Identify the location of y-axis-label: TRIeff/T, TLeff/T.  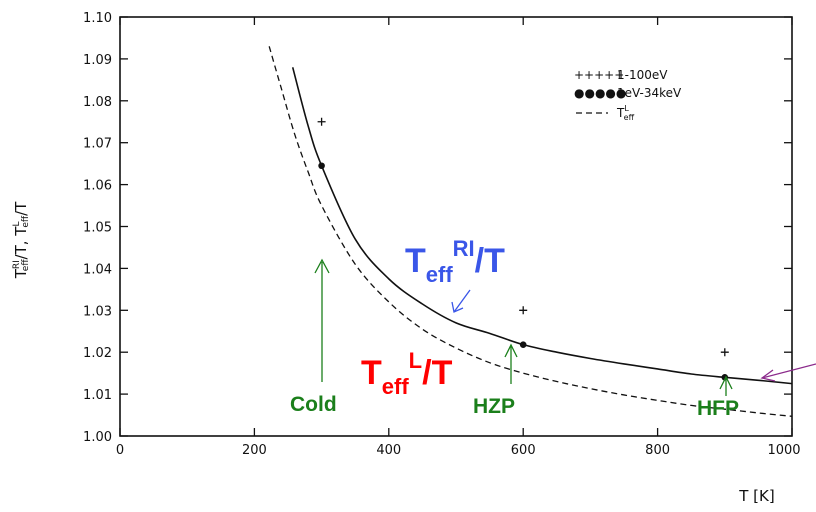
(21, 240).